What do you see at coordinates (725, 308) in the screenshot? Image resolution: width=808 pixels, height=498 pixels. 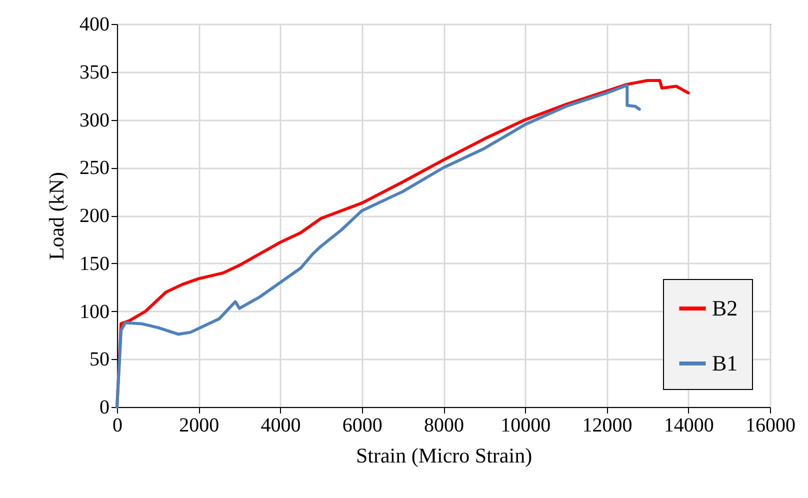 I see `legend-label: B2` at bounding box center [725, 308].